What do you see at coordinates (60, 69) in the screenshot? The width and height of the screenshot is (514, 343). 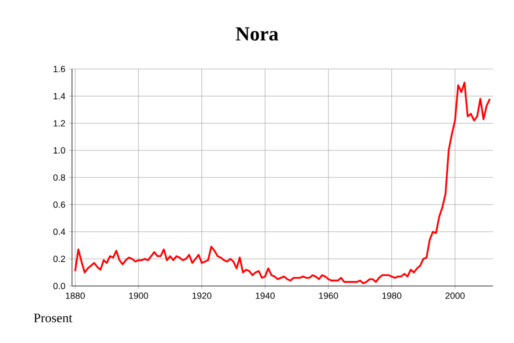 I see `y-tick-label: 1.6` at bounding box center [60, 69].